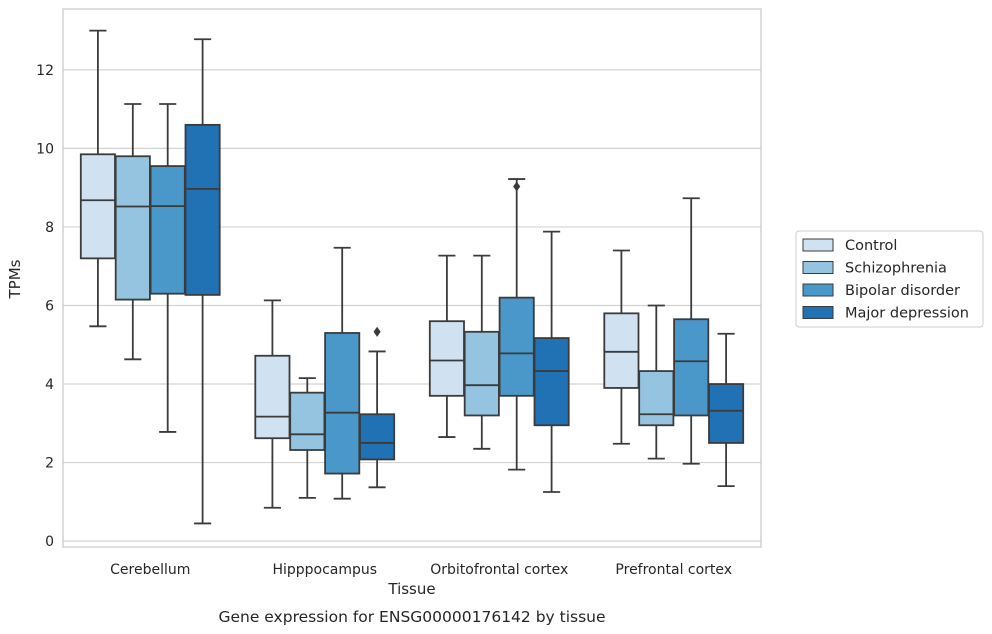 This screenshot has height=634, width=992. Describe the element at coordinates (673, 570) in the screenshot. I see `x-tick-label: Prefrontal cortex` at that location.